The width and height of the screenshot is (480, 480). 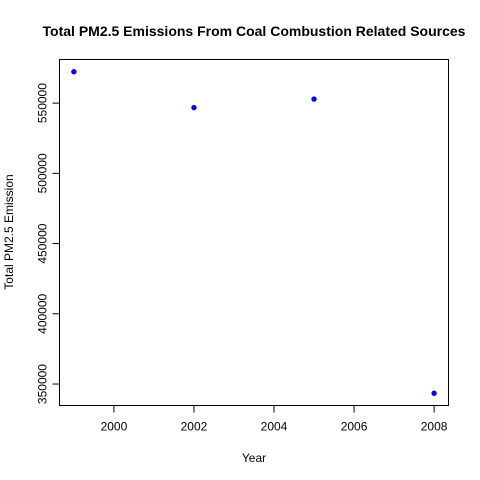 I want to click on x-axis-label: Year, so click(x=254, y=458).